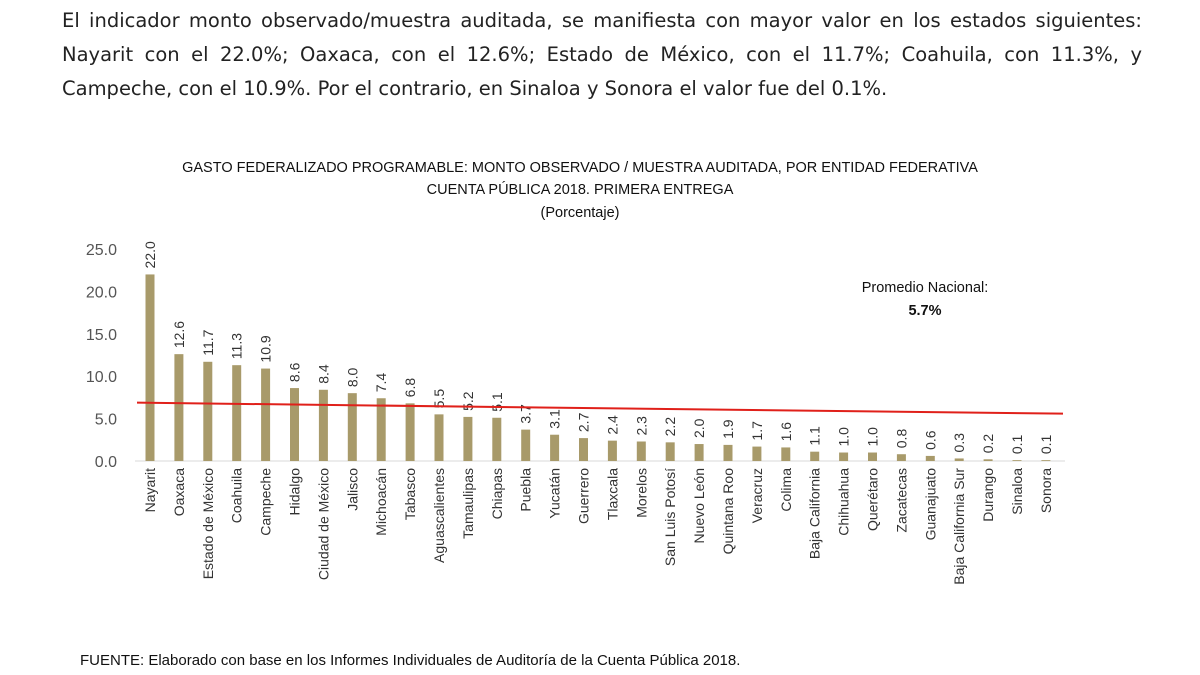 The image size is (1200, 675). What do you see at coordinates (757, 431) in the screenshot?
I see `data-label: 1.7` at bounding box center [757, 431].